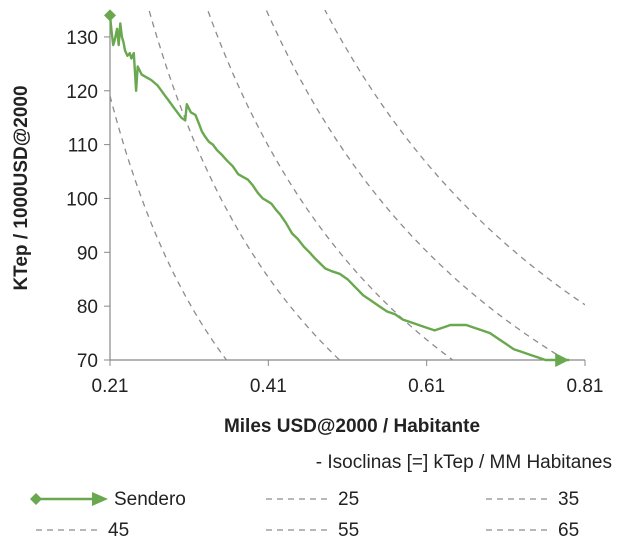  I want to click on y-tick-label: 80, so click(87, 307).